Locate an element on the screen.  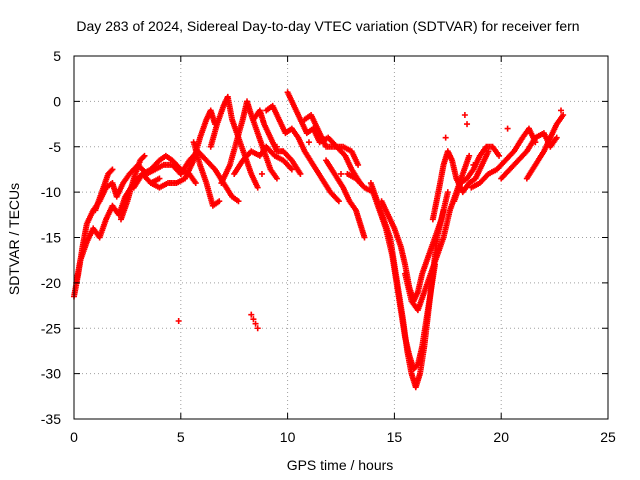
x-tick-label: 10 is located at coordinates (288, 437).